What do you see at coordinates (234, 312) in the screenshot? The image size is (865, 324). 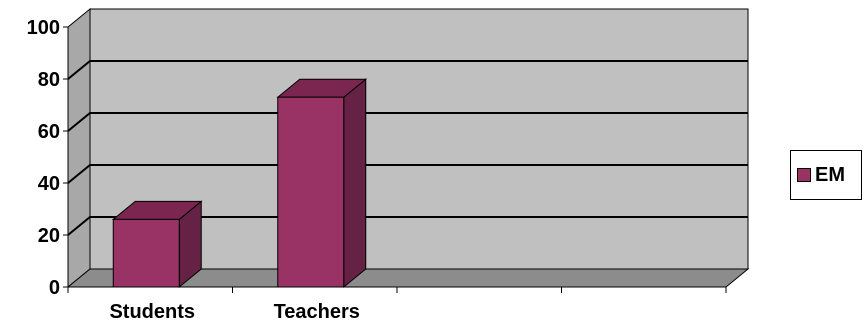 I see `x-axis-category-labels: Students Teachers` at bounding box center [234, 312].